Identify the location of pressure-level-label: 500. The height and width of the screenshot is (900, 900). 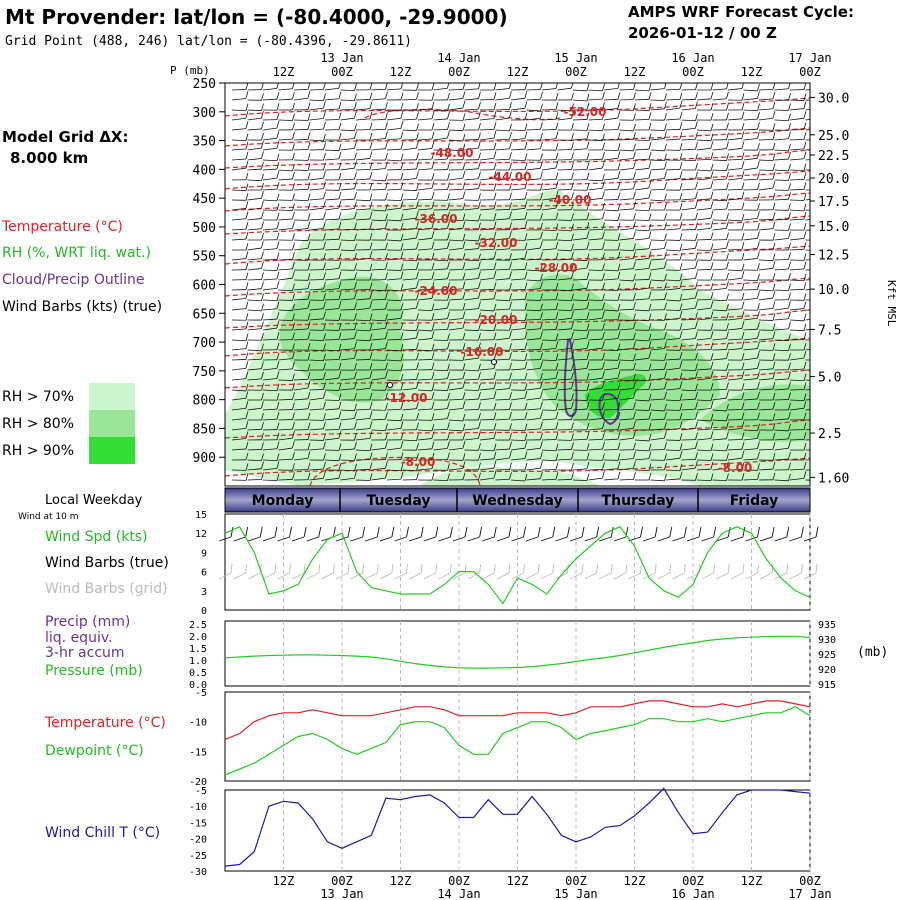
(204, 228).